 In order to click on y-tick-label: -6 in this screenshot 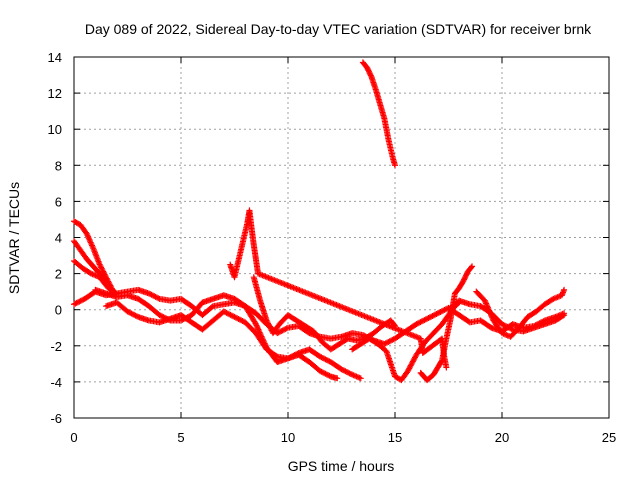, I will do `click(56, 418)`.